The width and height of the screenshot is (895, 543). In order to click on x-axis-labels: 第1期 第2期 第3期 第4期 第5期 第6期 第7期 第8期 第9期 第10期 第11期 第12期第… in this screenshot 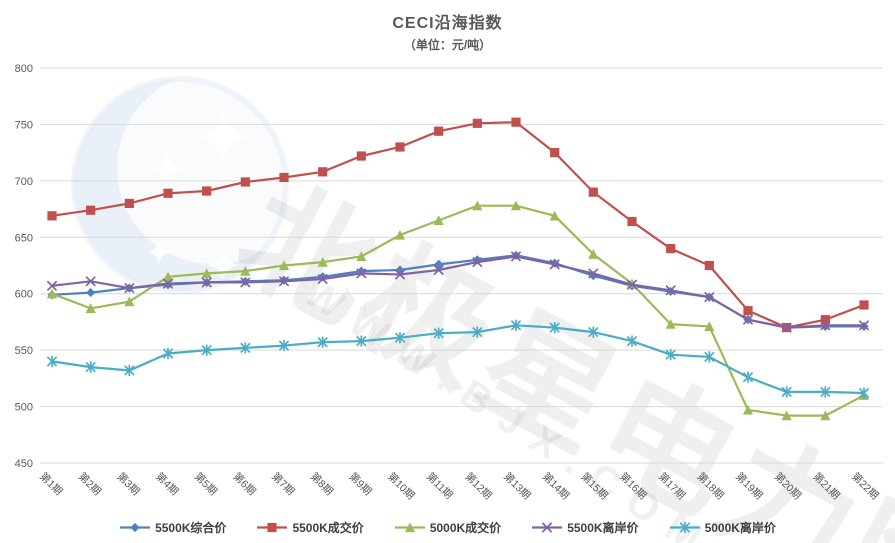, I will do `click(459, 486)`.